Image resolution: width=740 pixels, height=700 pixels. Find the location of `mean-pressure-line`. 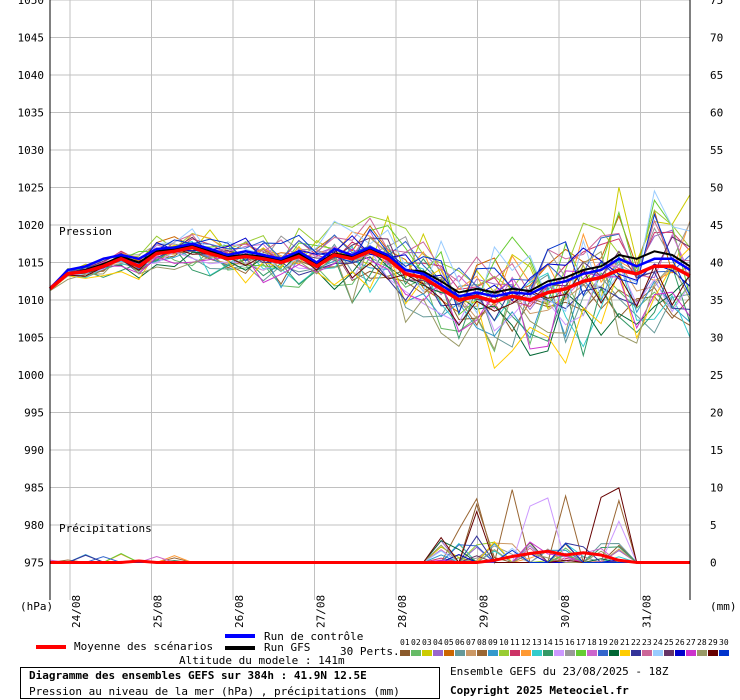

mean-pressure-line is located at coordinates (369, 274).